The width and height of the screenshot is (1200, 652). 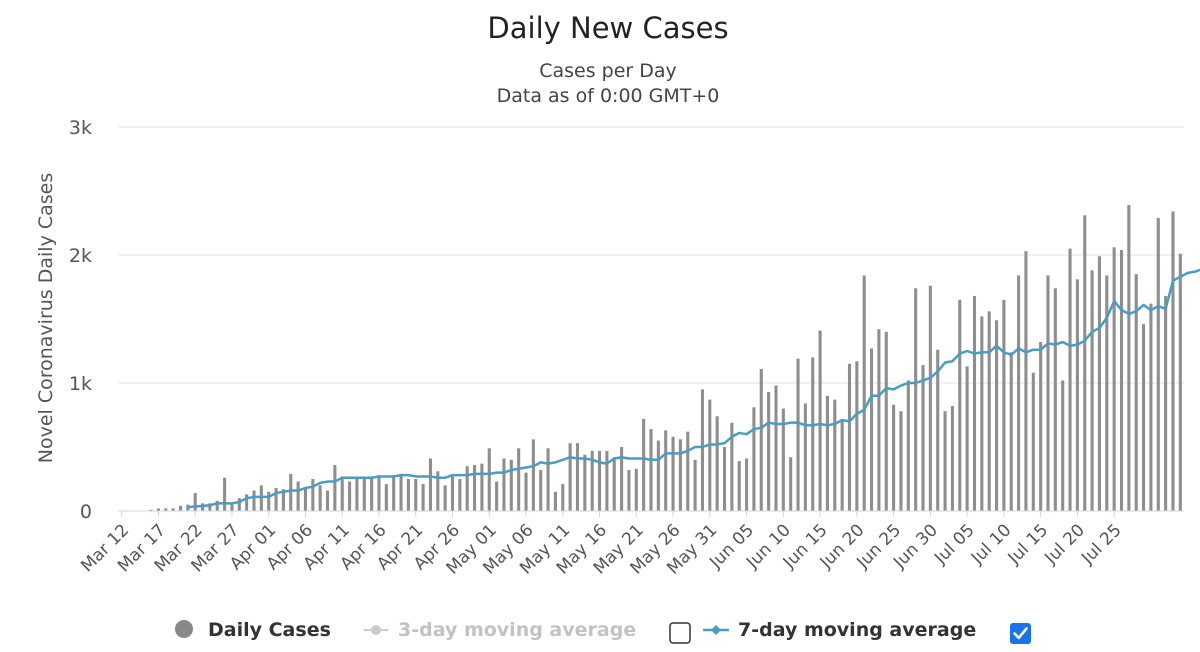 What do you see at coordinates (680, 633) in the screenshot?
I see `checkbox-3-day-average` at bounding box center [680, 633].